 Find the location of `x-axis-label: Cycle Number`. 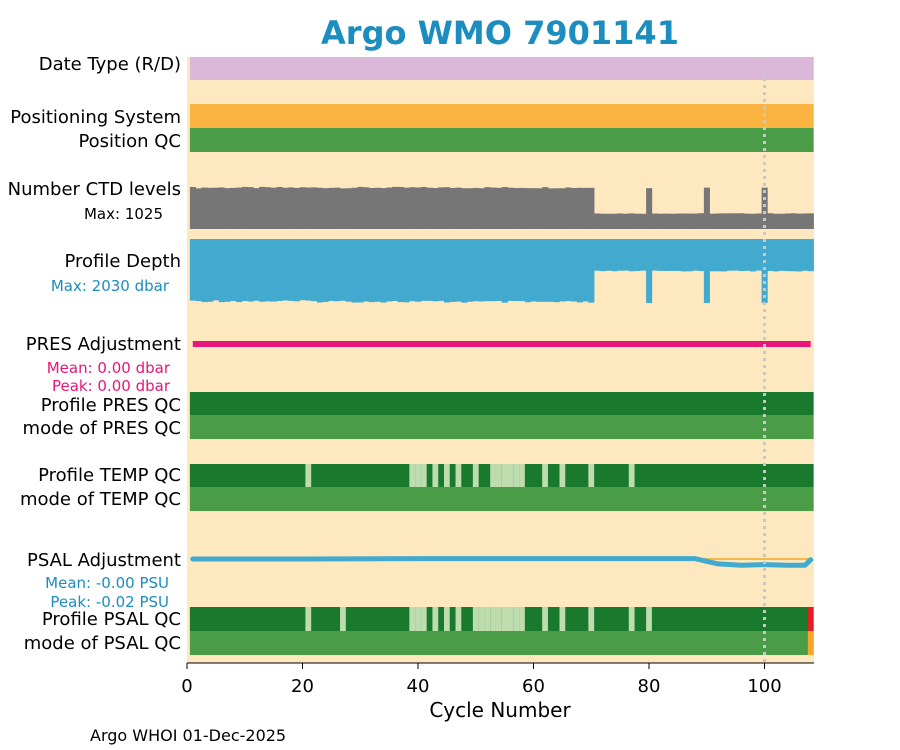

x-axis-label: Cycle Number is located at coordinates (500, 710).